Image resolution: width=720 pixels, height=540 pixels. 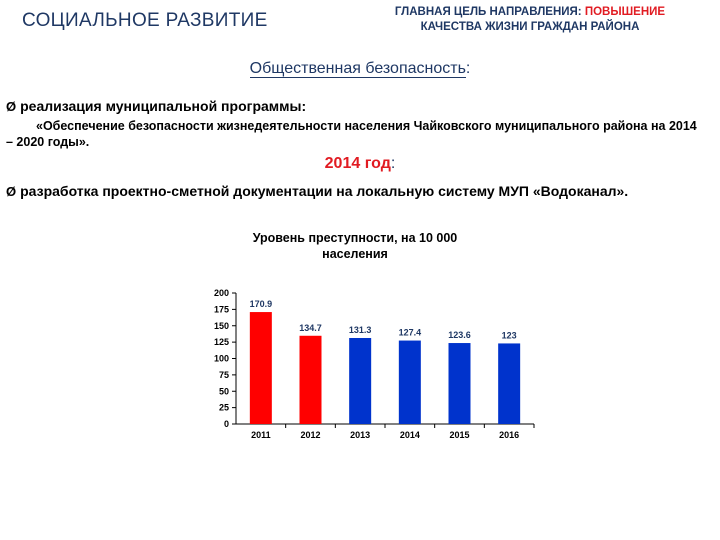 I want to click on data-label: 131.3, so click(x=360, y=330).